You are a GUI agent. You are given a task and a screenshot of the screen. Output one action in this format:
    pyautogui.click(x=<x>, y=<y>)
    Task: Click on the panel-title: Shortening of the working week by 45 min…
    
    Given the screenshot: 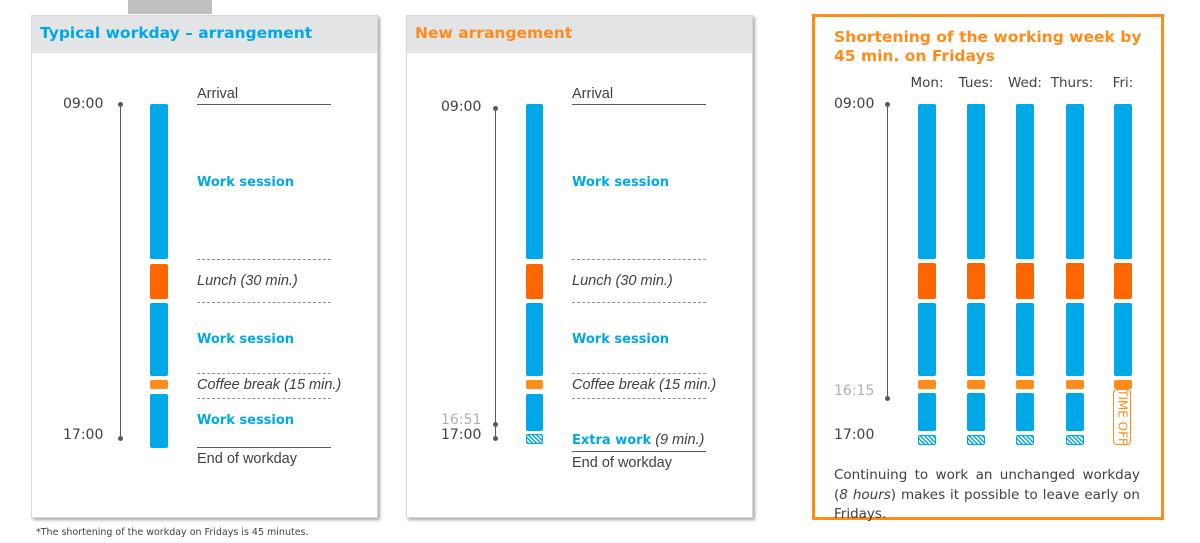 What is the action you would take?
    pyautogui.click(x=988, y=46)
    